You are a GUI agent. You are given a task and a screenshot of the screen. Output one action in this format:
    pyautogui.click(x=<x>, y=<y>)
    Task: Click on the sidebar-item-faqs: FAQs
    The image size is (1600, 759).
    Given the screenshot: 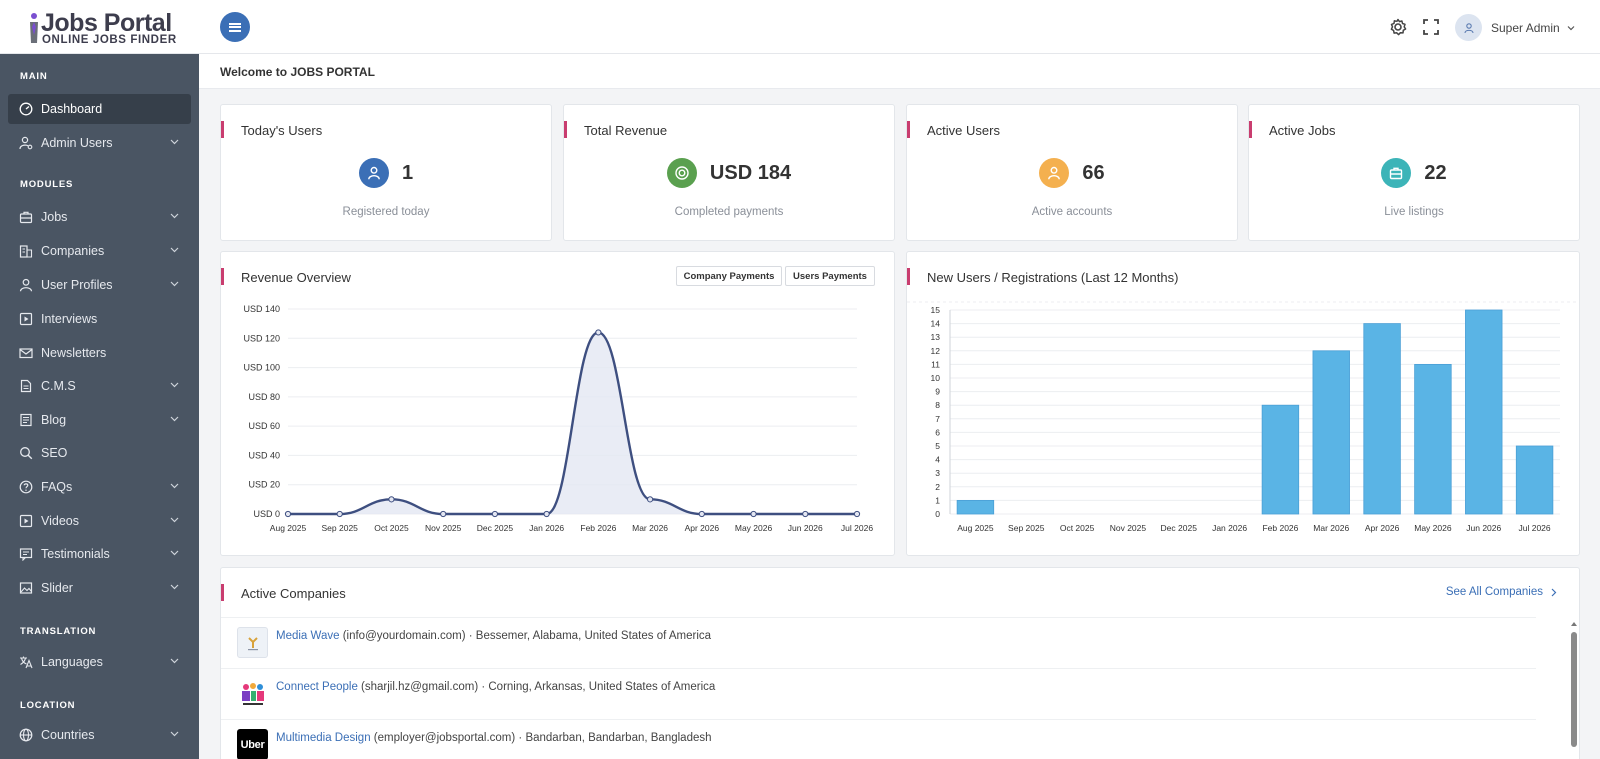 What is the action you would take?
    pyautogui.click(x=99, y=487)
    